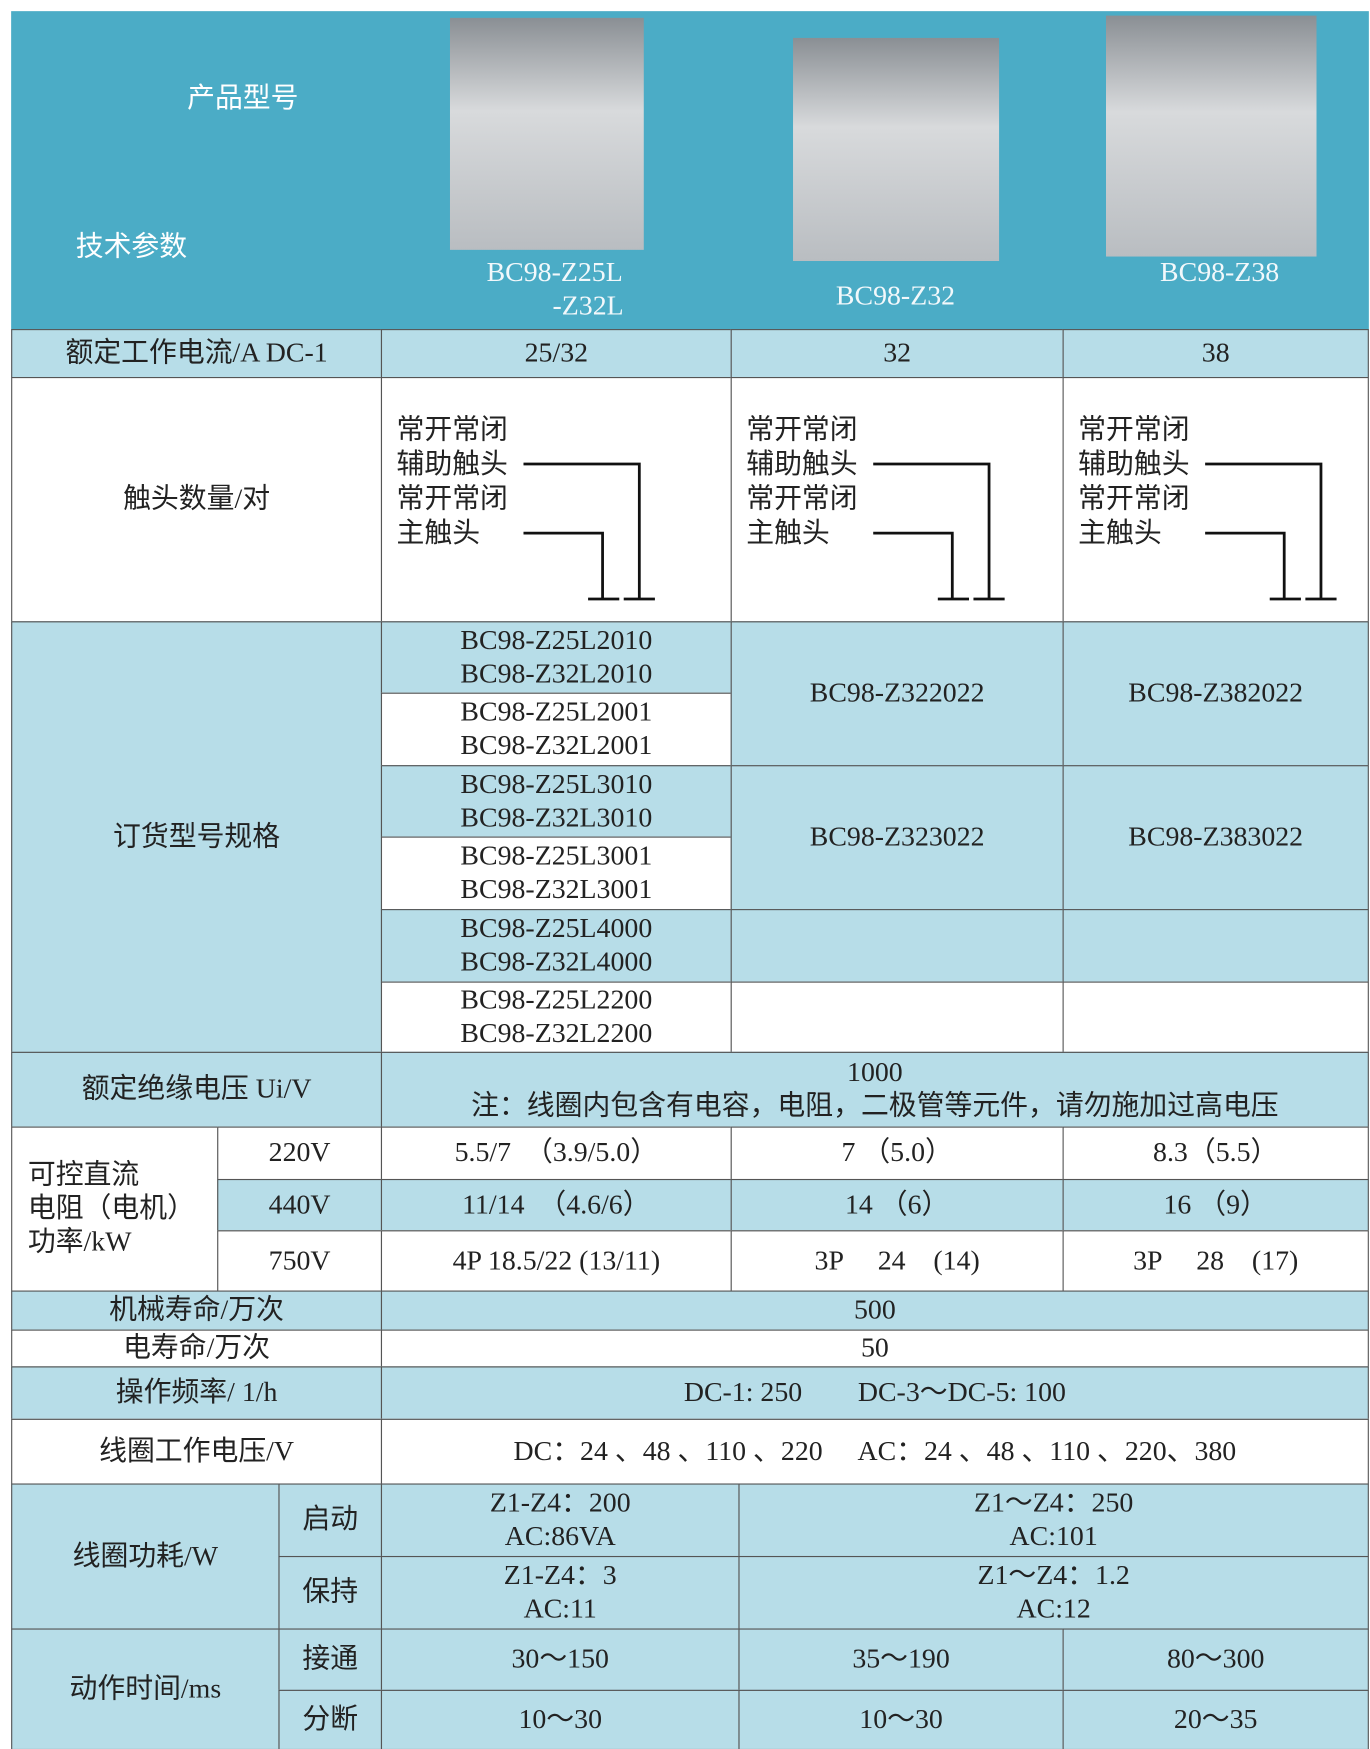  I want to click on table-cell: 电寿命/万次, so click(197, 1348).